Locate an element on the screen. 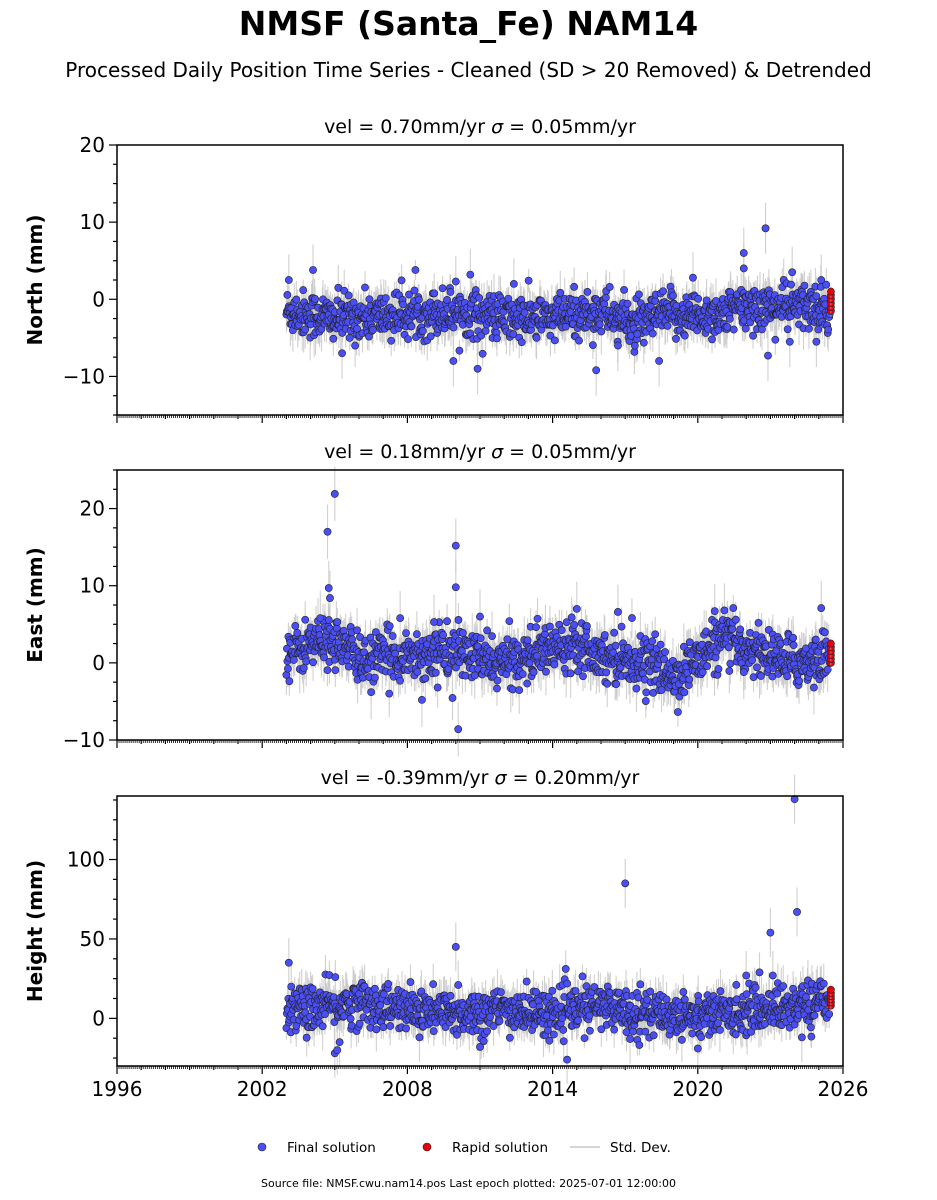 This screenshot has width=937, height=1200. y-axis-label: North (mm) is located at coordinates (35, 279).